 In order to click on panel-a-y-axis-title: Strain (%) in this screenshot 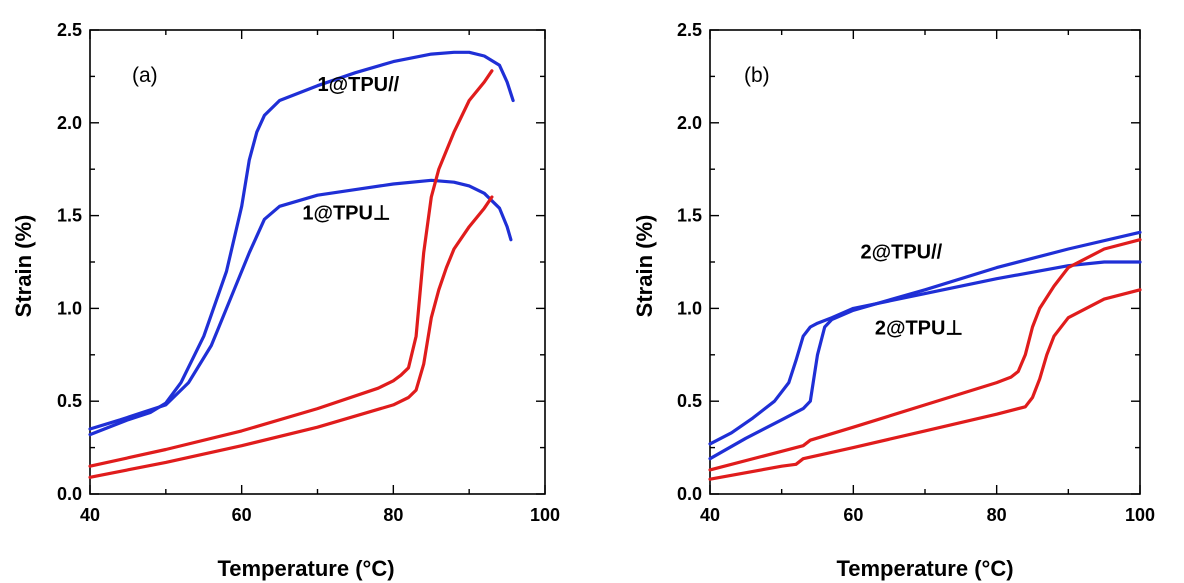, I will do `click(23, 266)`.